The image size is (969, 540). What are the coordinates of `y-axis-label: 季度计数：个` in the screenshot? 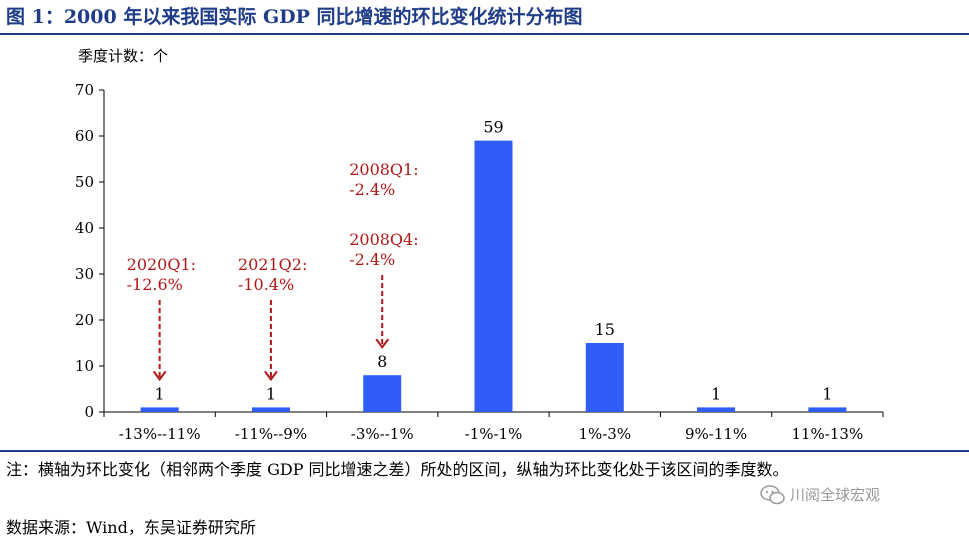 It's located at (123, 56).